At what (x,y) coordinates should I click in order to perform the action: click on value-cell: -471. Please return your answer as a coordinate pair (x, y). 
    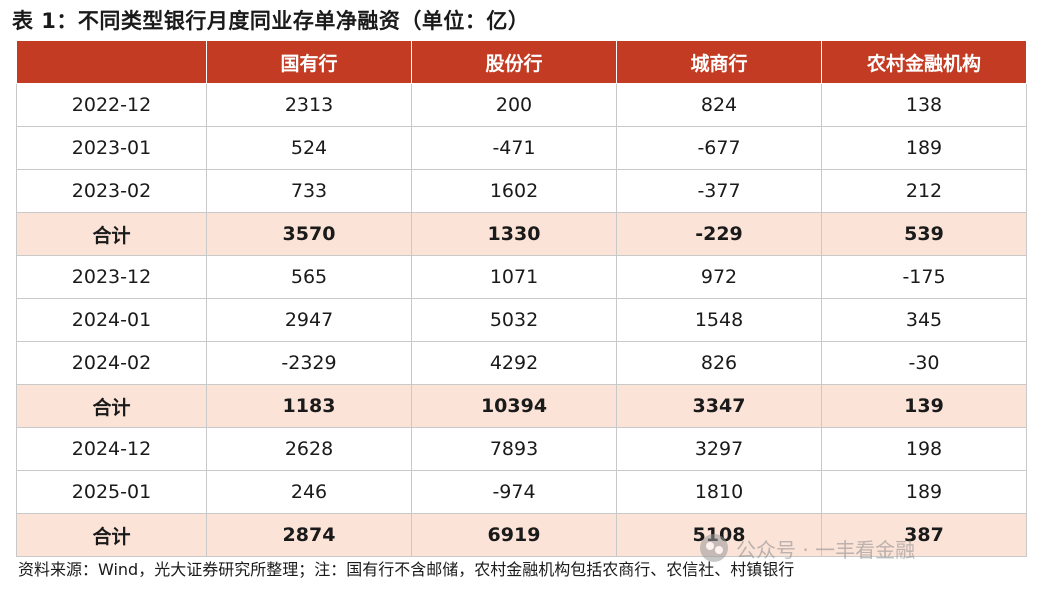
    Looking at the image, I should click on (514, 148).